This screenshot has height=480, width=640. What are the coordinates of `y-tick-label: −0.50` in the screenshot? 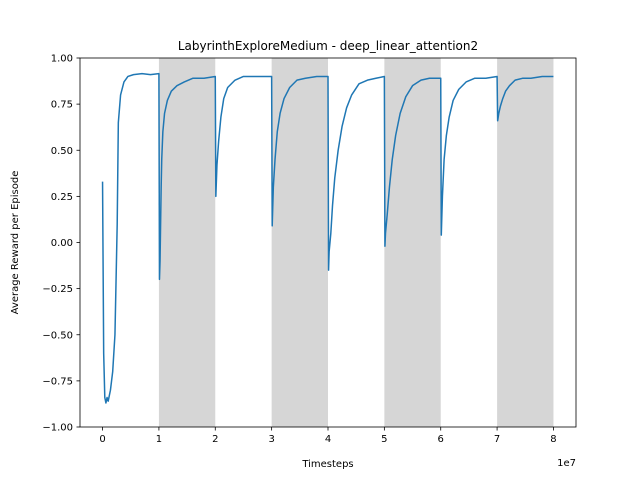 It's located at (57, 335).